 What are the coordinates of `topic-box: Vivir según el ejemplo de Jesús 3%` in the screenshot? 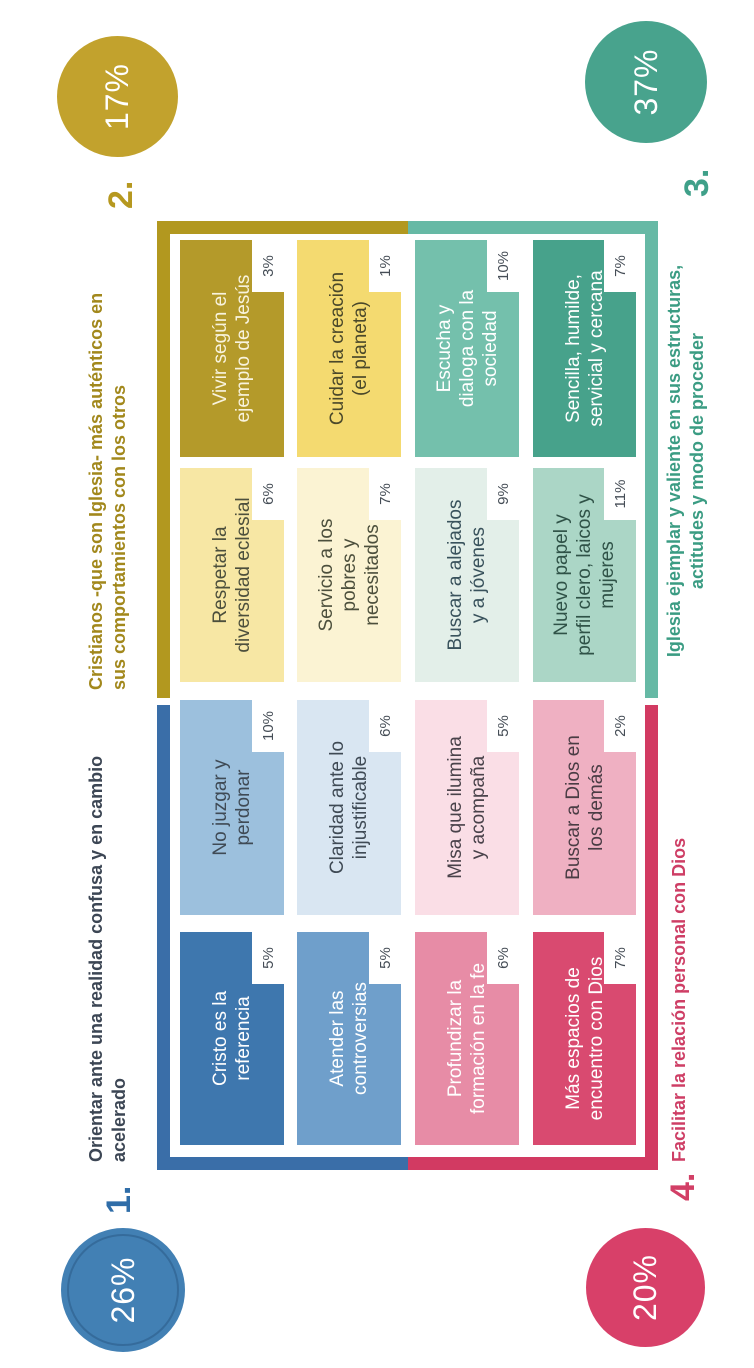 It's located at (232, 348).